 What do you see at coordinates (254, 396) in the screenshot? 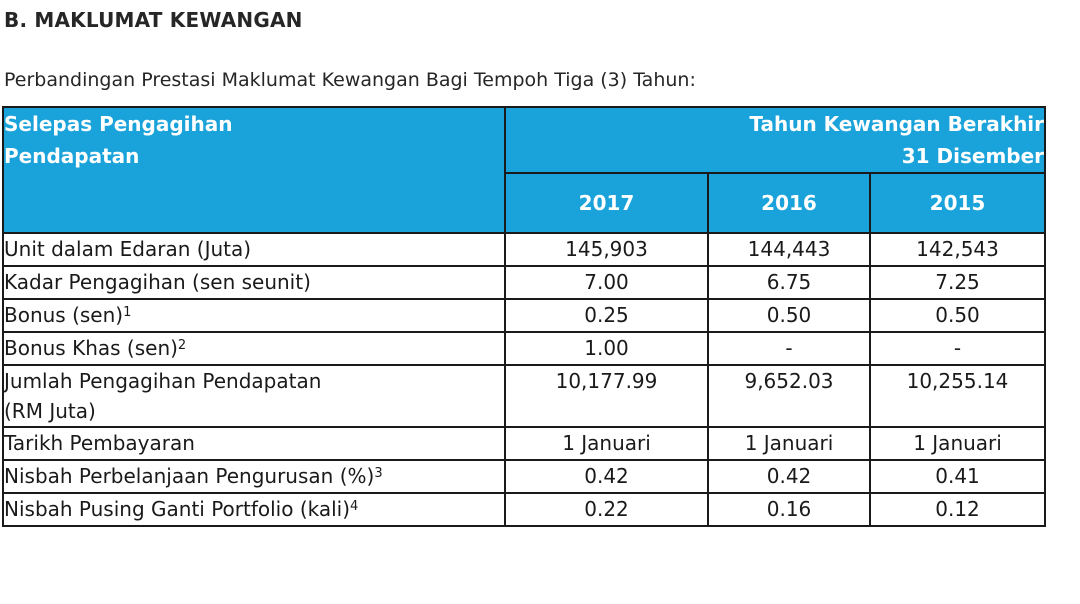
I see `row-label: Jumlah Pengagihan Pendapatan (RM Juta)` at bounding box center [254, 396].